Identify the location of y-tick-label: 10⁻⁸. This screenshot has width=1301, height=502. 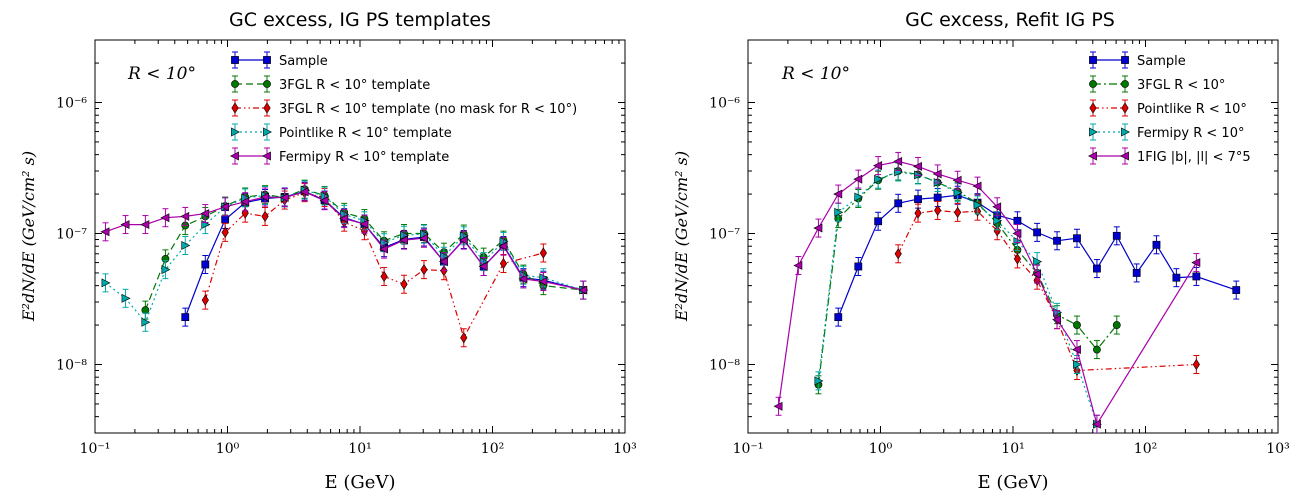
(71, 366).